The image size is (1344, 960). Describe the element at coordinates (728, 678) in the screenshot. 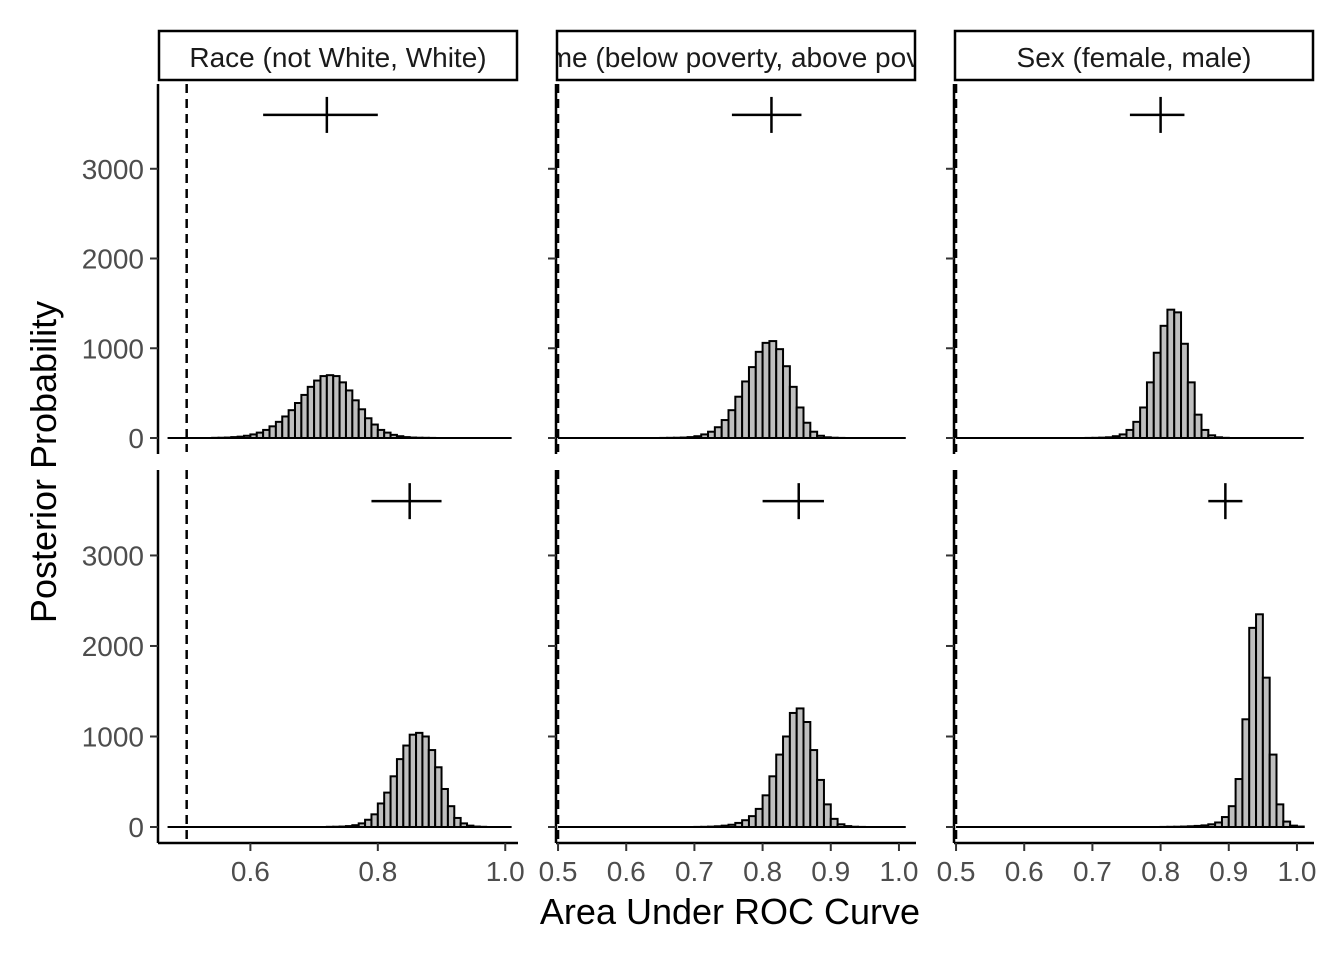

I see `panel-1-row-1: 0.5 0.6 0.7 0.8 0.9 1.0` at that location.